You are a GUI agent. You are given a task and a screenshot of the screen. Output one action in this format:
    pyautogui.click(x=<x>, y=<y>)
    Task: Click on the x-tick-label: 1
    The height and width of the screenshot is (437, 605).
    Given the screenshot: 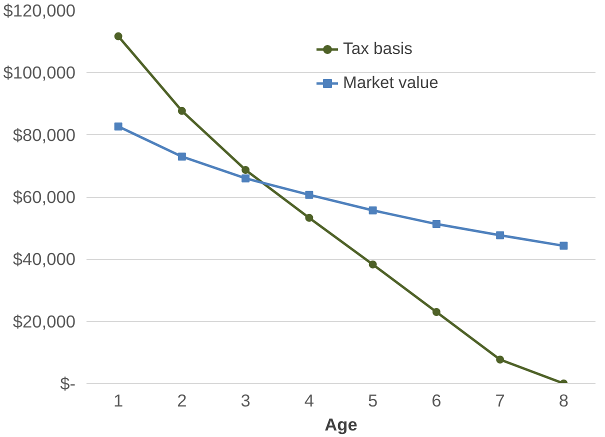 What is the action you would take?
    pyautogui.click(x=118, y=400)
    